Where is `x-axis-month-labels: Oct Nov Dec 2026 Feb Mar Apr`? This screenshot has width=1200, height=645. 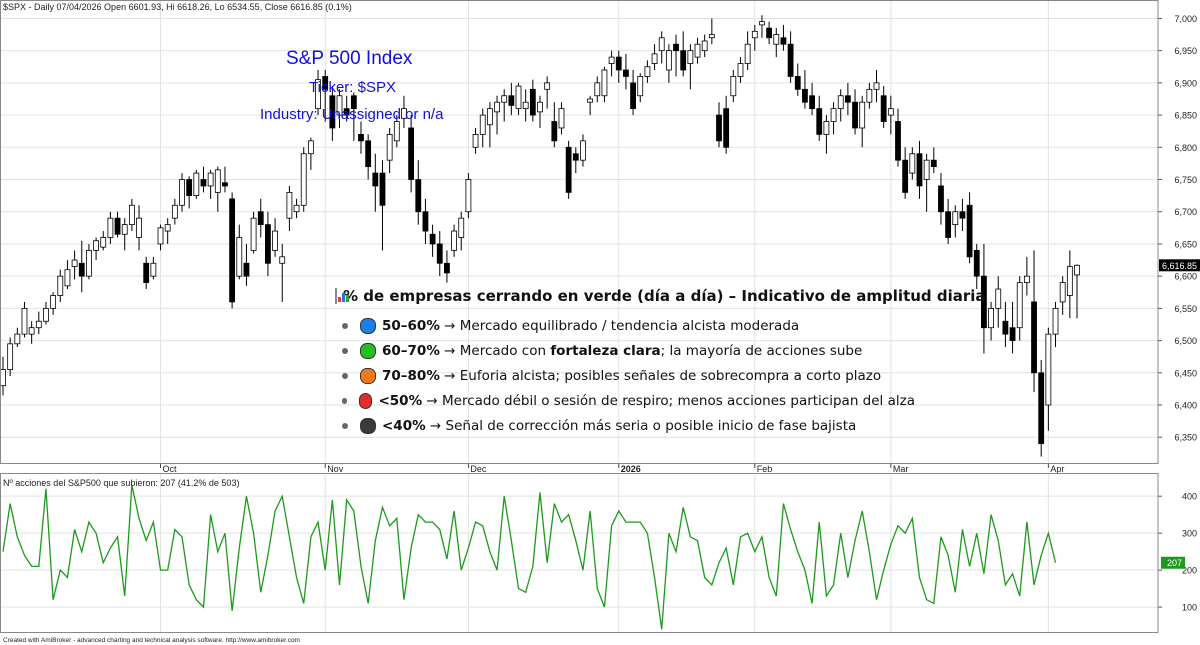 x-axis-month-labels: Oct Nov Dec 2026 Feb Mar Apr is located at coordinates (612, 468).